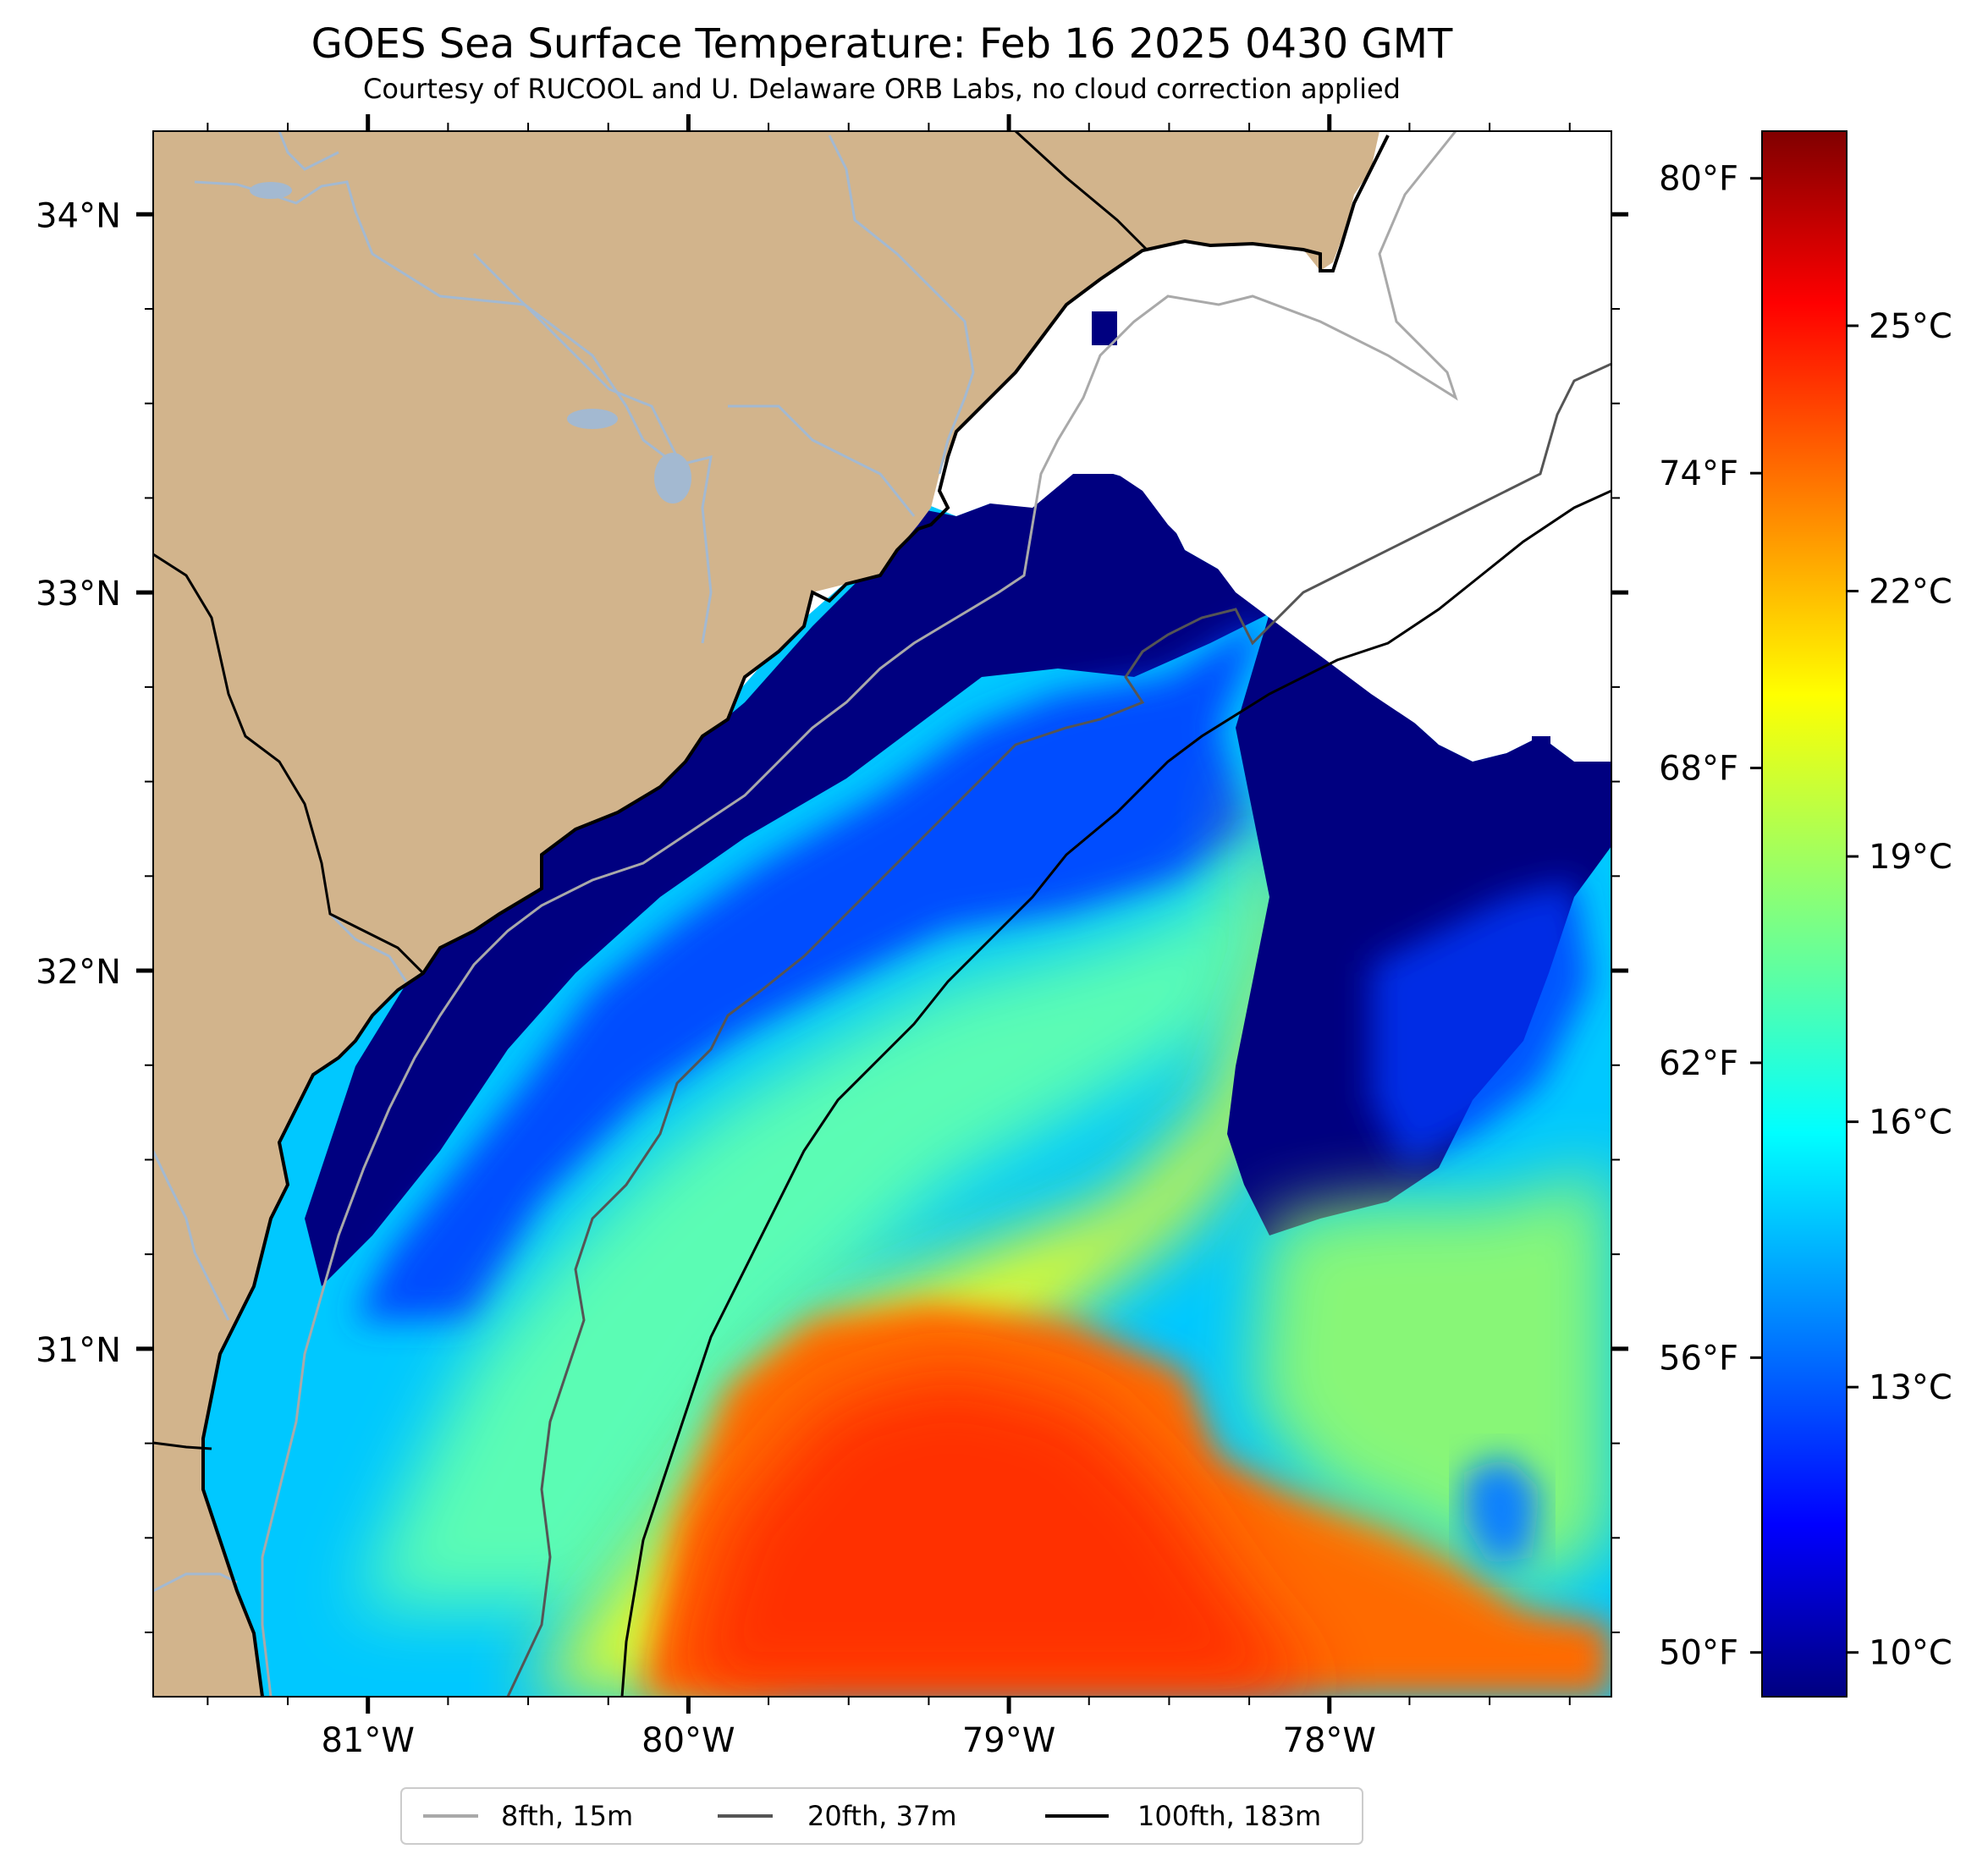 Image resolution: width=1988 pixels, height=1871 pixels. Describe the element at coordinates (1698, 770) in the screenshot. I see `colorbar-f-label: 68°F` at that location.